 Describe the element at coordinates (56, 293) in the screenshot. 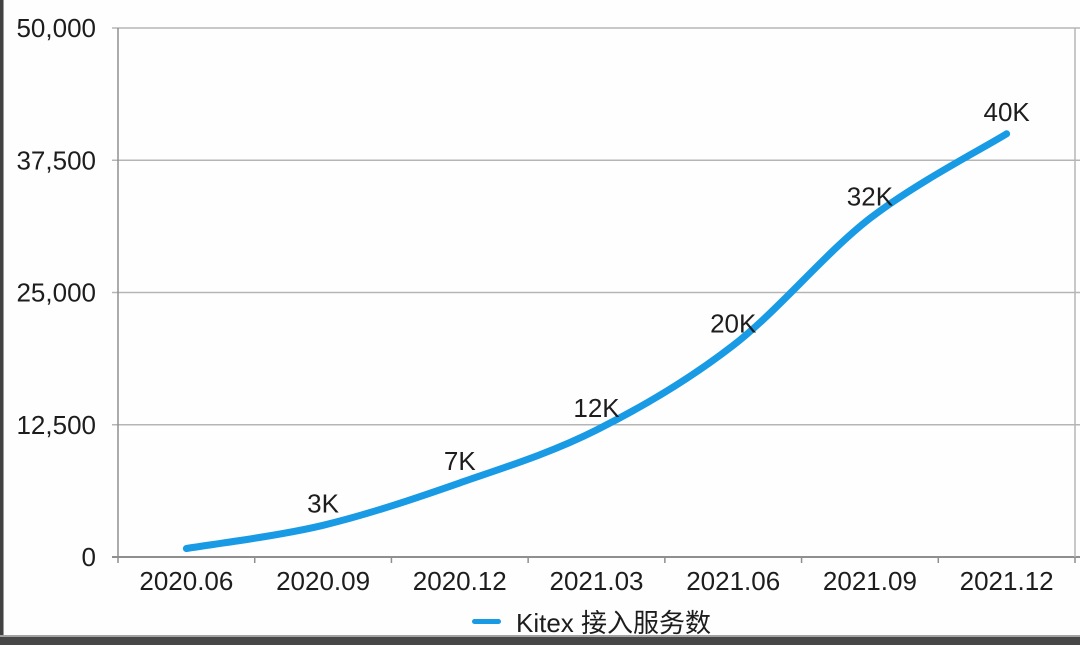

I see `y-axis-tick-label: 25,000` at that location.